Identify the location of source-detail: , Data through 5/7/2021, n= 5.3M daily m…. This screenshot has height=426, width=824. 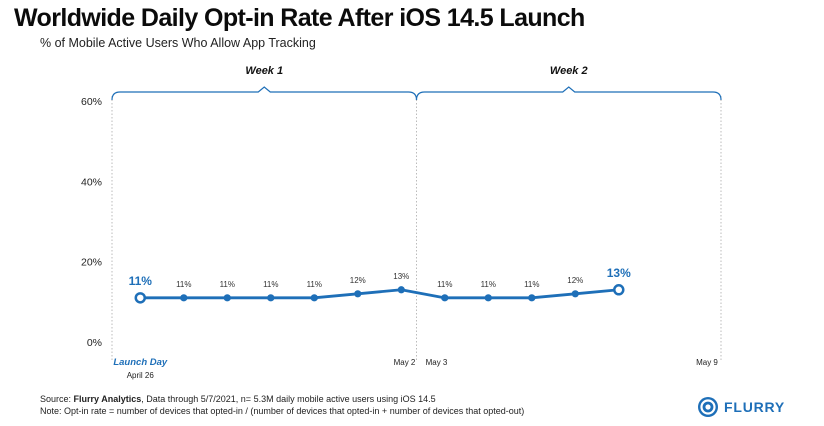
(288, 399).